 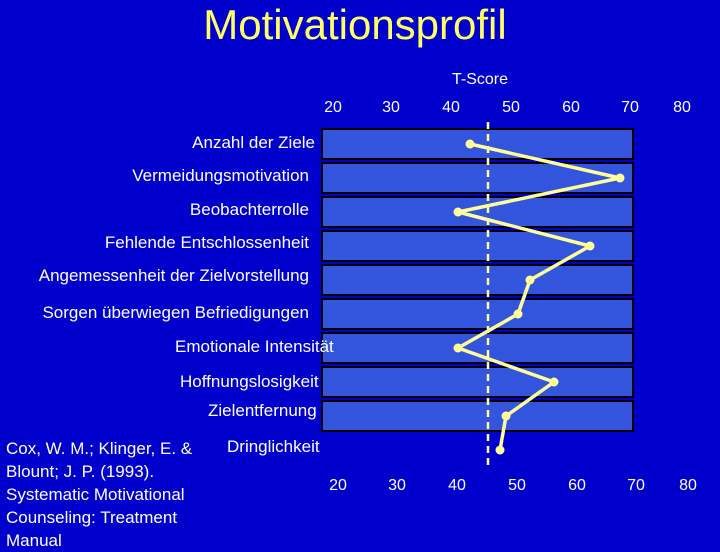 What do you see at coordinates (220, 175) in the screenshot?
I see `category-label: Vermeidungsmotivation` at bounding box center [220, 175].